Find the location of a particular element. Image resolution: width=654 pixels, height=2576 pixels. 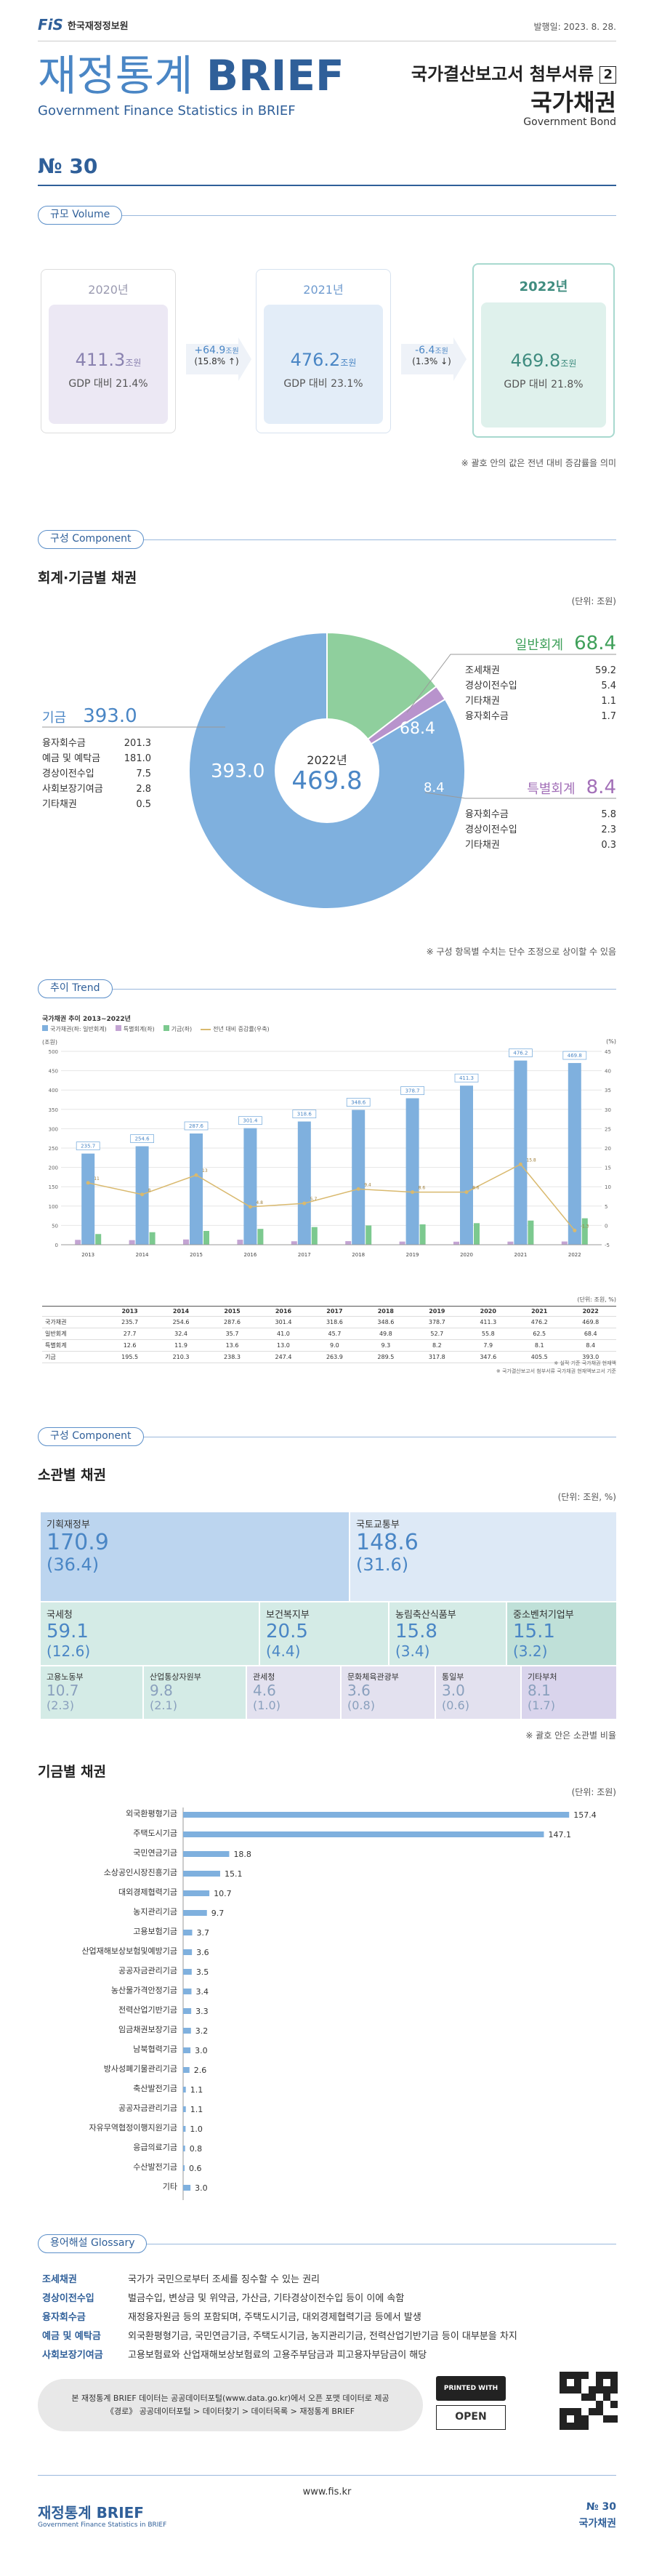

table-cell: 11.9 is located at coordinates (181, 1345).